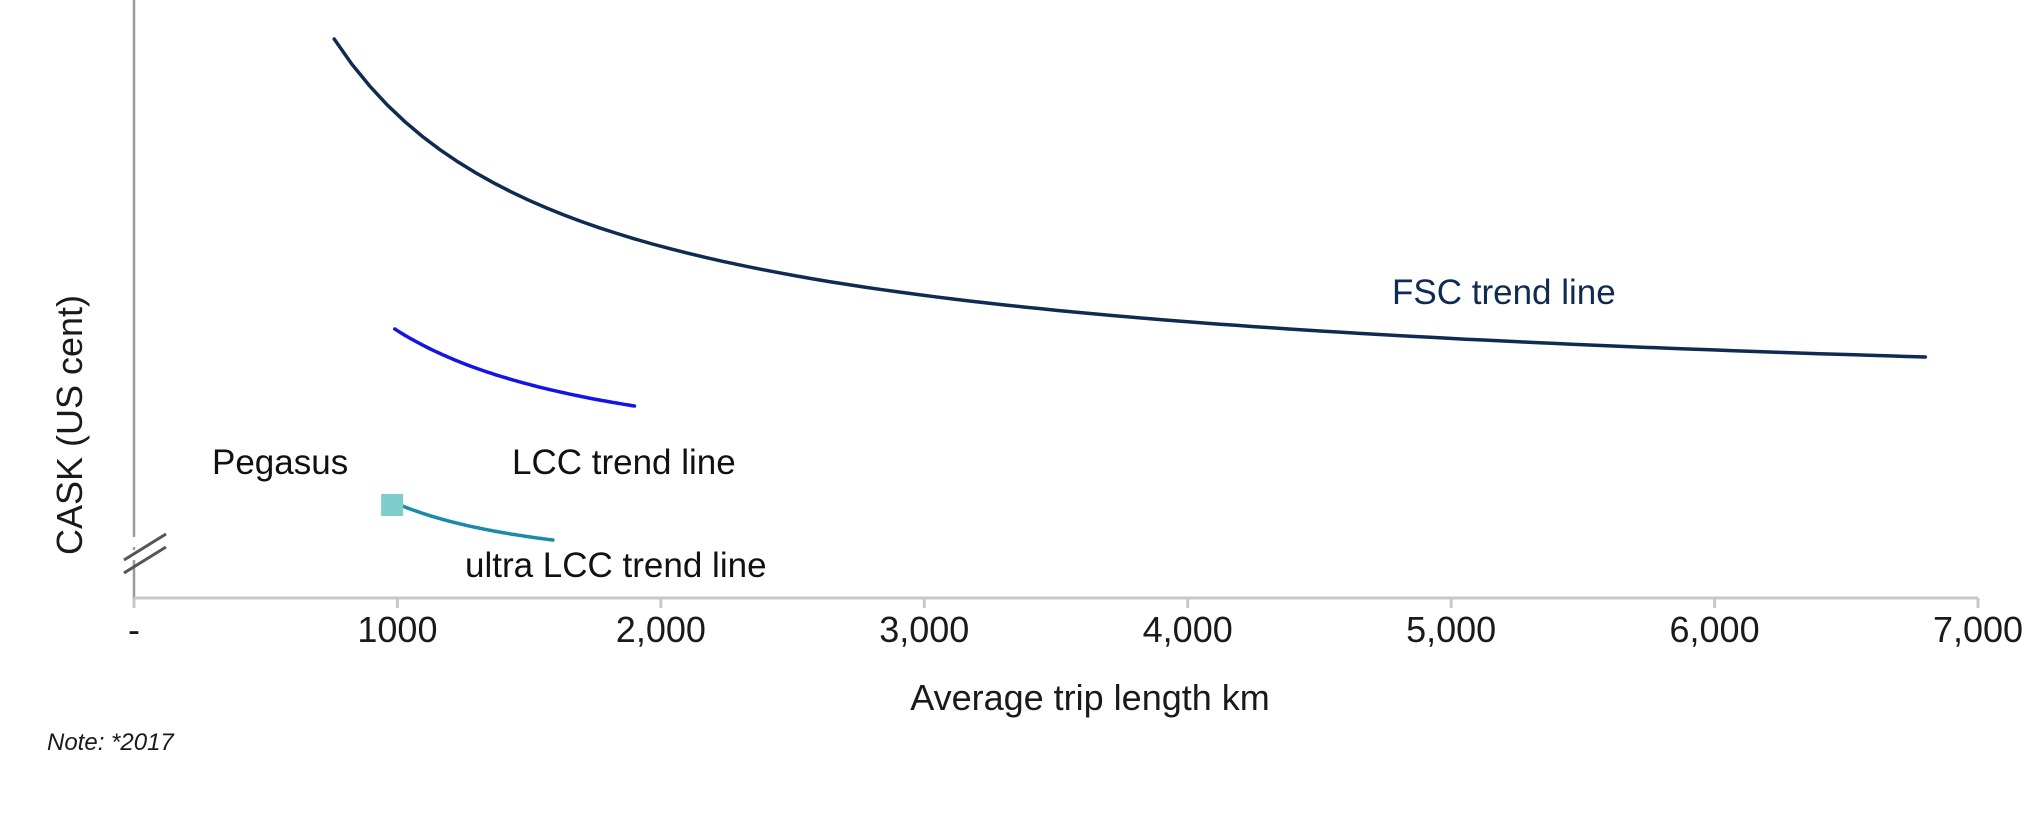 Image resolution: width=2043 pixels, height=831 pixels. Describe the element at coordinates (111, 742) in the screenshot. I see `chart-note: Note: *2017` at that location.